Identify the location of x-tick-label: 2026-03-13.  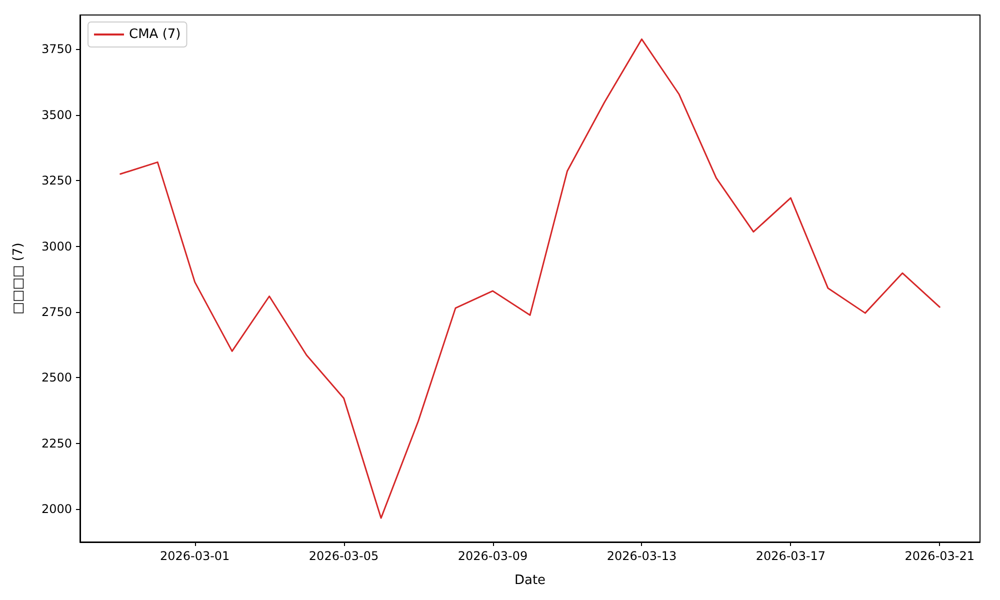
(641, 556).